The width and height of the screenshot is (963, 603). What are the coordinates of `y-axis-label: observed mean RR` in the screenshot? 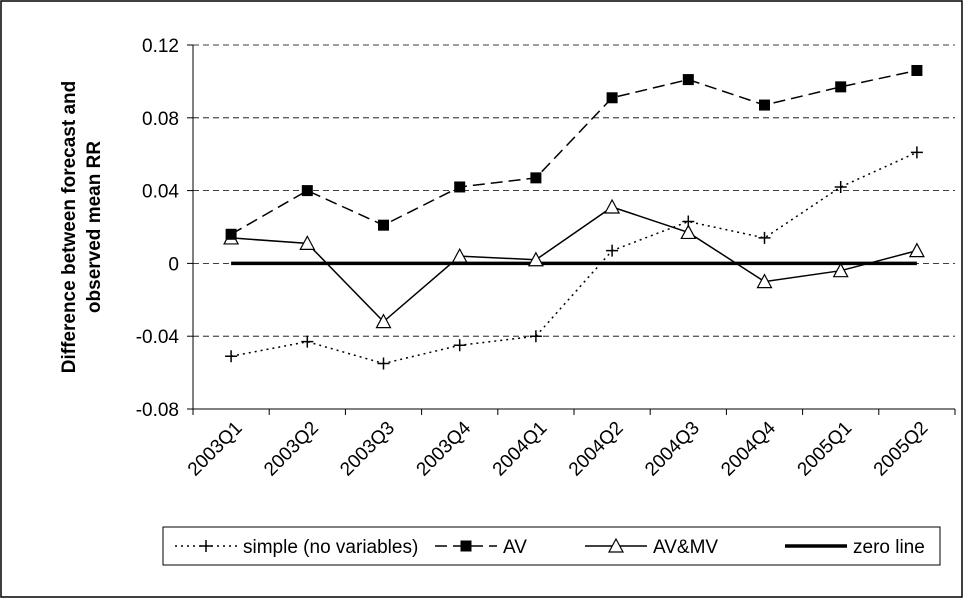 It's located at (94, 227).